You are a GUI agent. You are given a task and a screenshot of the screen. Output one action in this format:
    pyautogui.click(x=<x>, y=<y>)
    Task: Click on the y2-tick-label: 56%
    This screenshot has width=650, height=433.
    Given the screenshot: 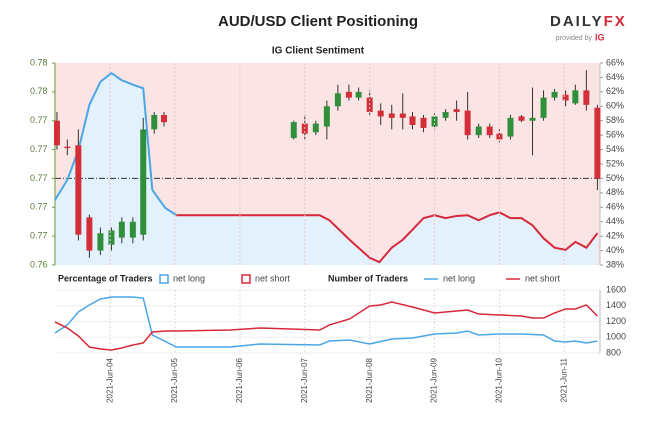 What is the action you would take?
    pyautogui.click(x=615, y=135)
    